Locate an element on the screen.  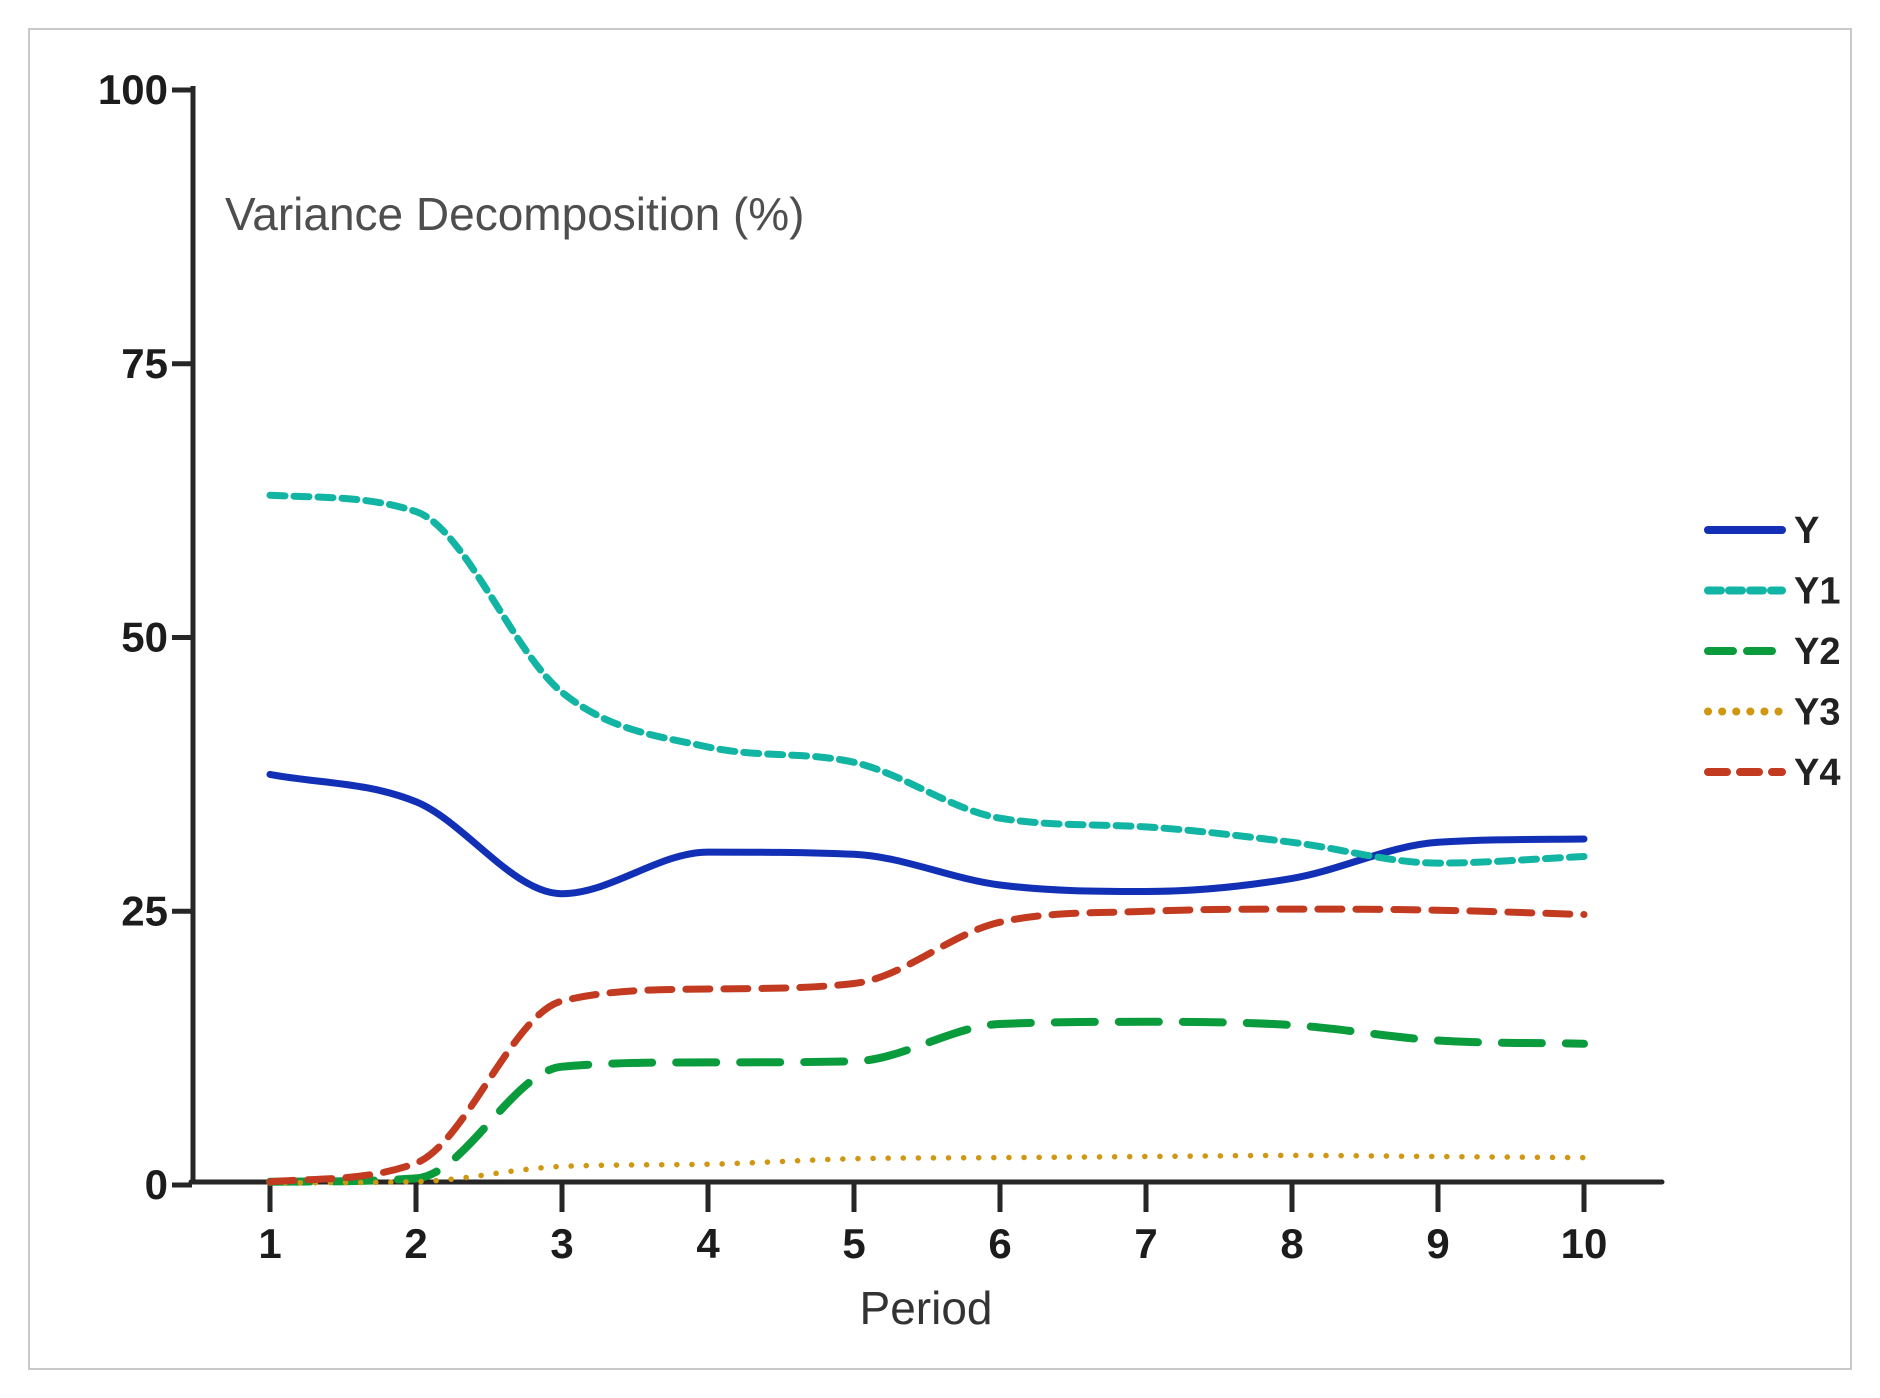
series-line-Y is located at coordinates (927, 834).